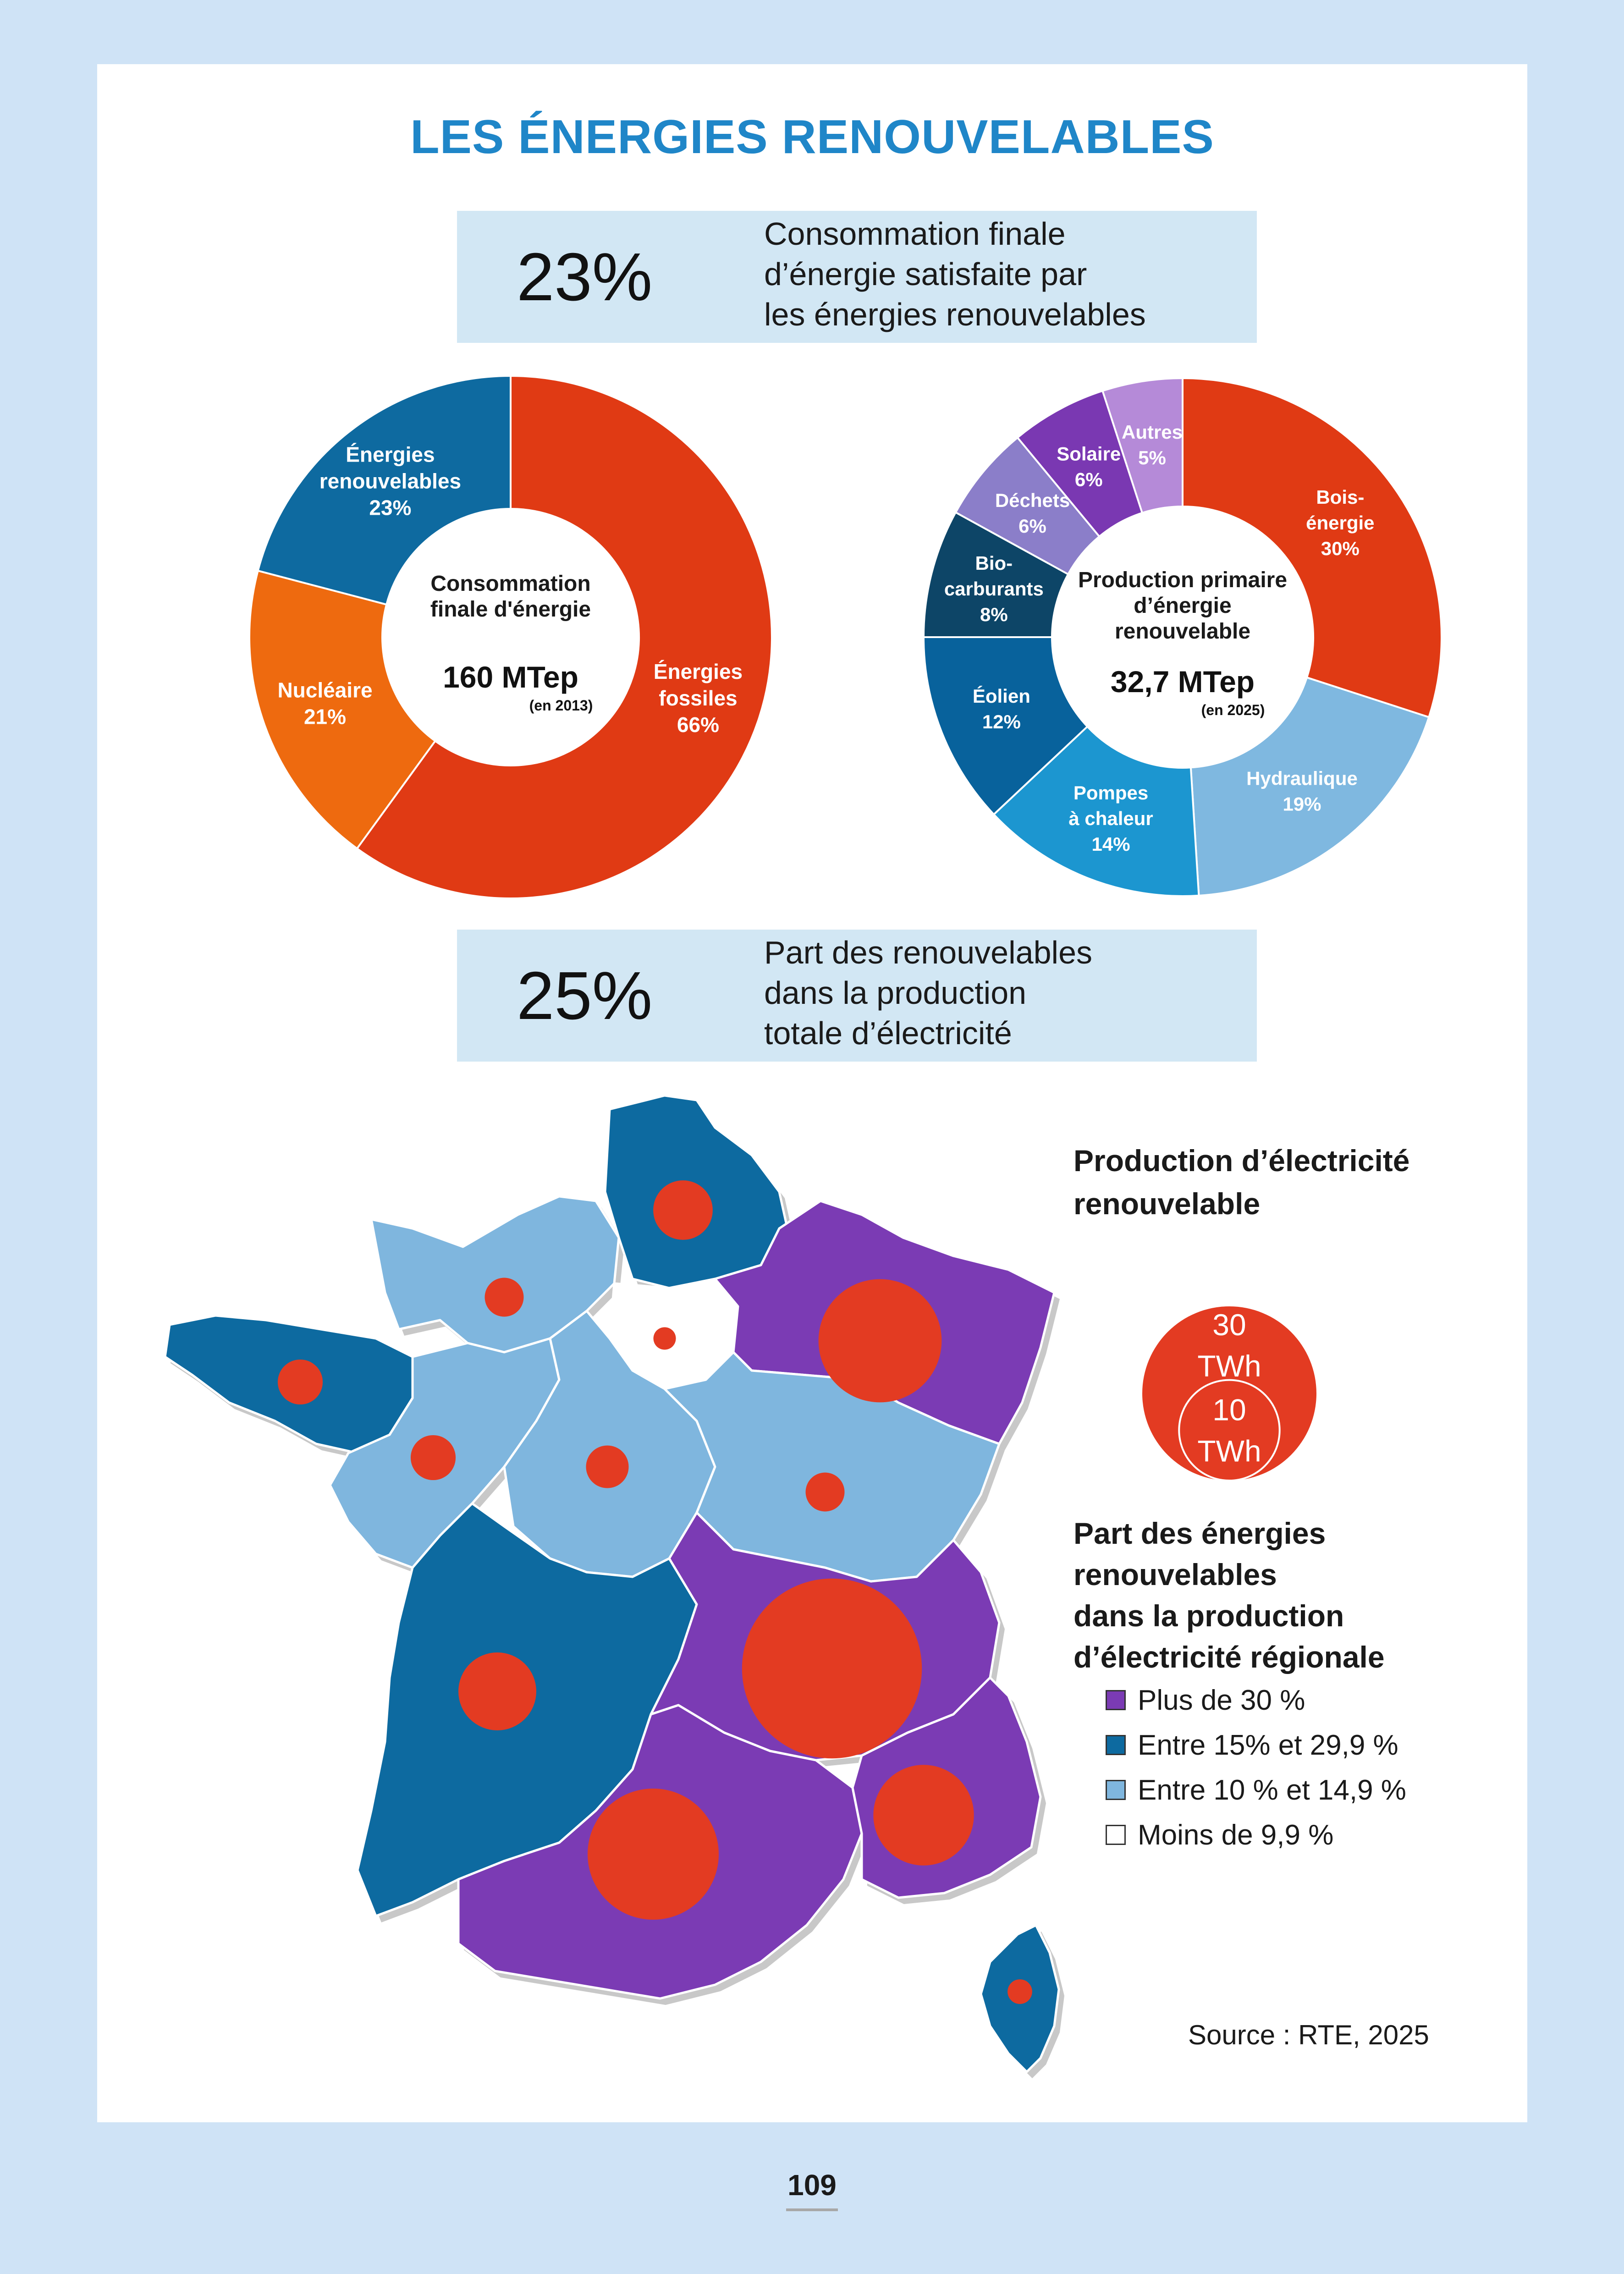 The height and width of the screenshot is (2274, 1624). I want to click on stat-value-electricity: 25%, so click(585, 996).